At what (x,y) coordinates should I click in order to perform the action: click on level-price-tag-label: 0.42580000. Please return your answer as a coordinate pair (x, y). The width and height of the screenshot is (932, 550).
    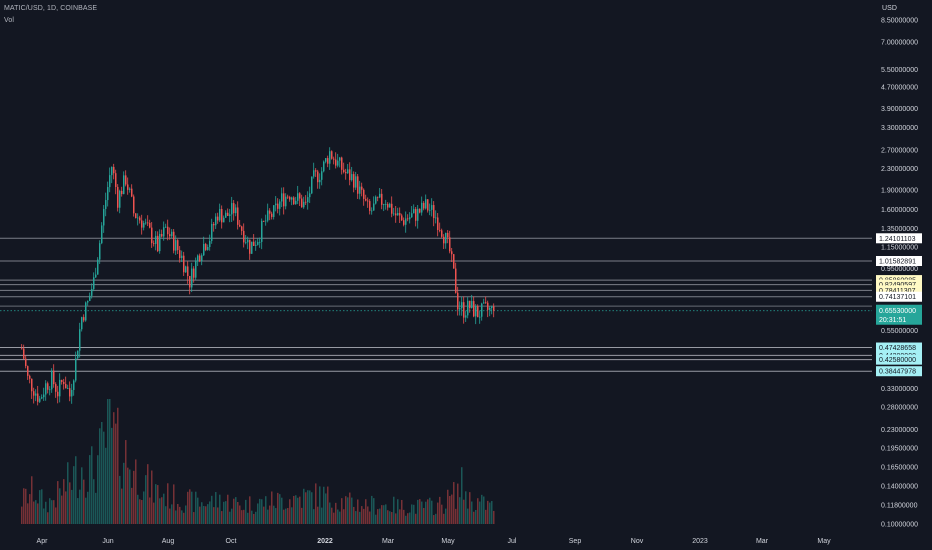
    Looking at the image, I should click on (897, 360).